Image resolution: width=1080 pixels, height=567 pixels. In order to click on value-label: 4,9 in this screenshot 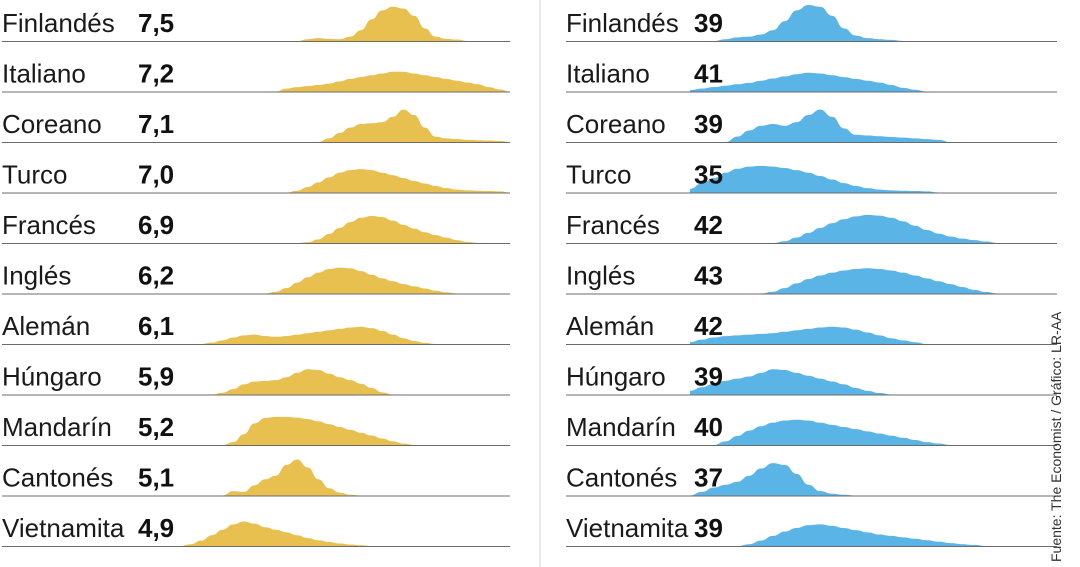, I will do `click(156, 528)`.